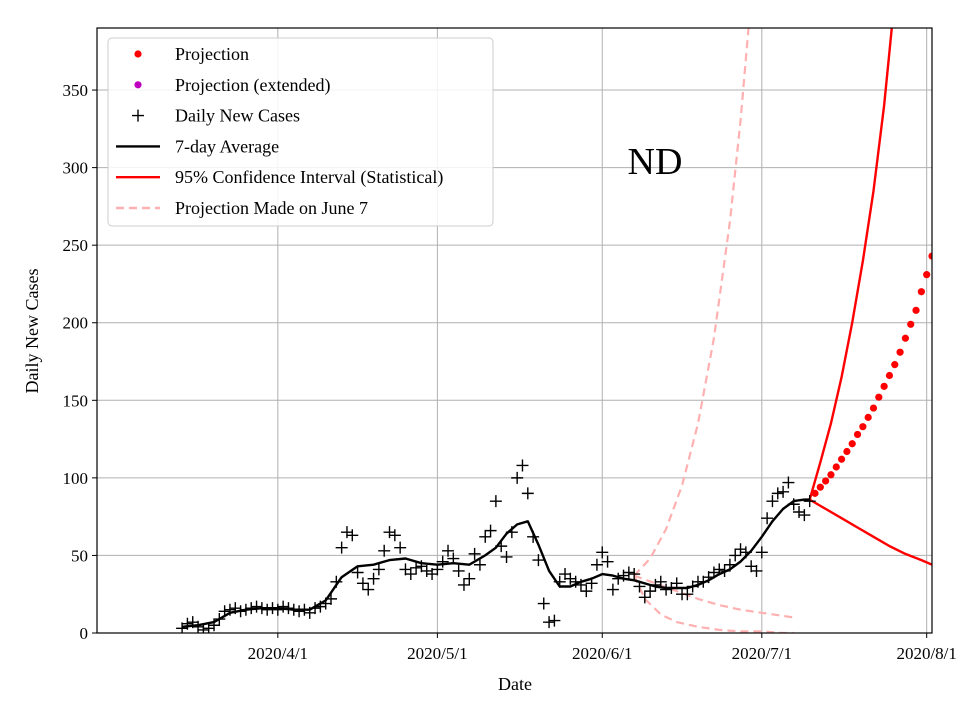 The height and width of the screenshot is (720, 960). I want to click on y-tick-label: 150, so click(76, 400).